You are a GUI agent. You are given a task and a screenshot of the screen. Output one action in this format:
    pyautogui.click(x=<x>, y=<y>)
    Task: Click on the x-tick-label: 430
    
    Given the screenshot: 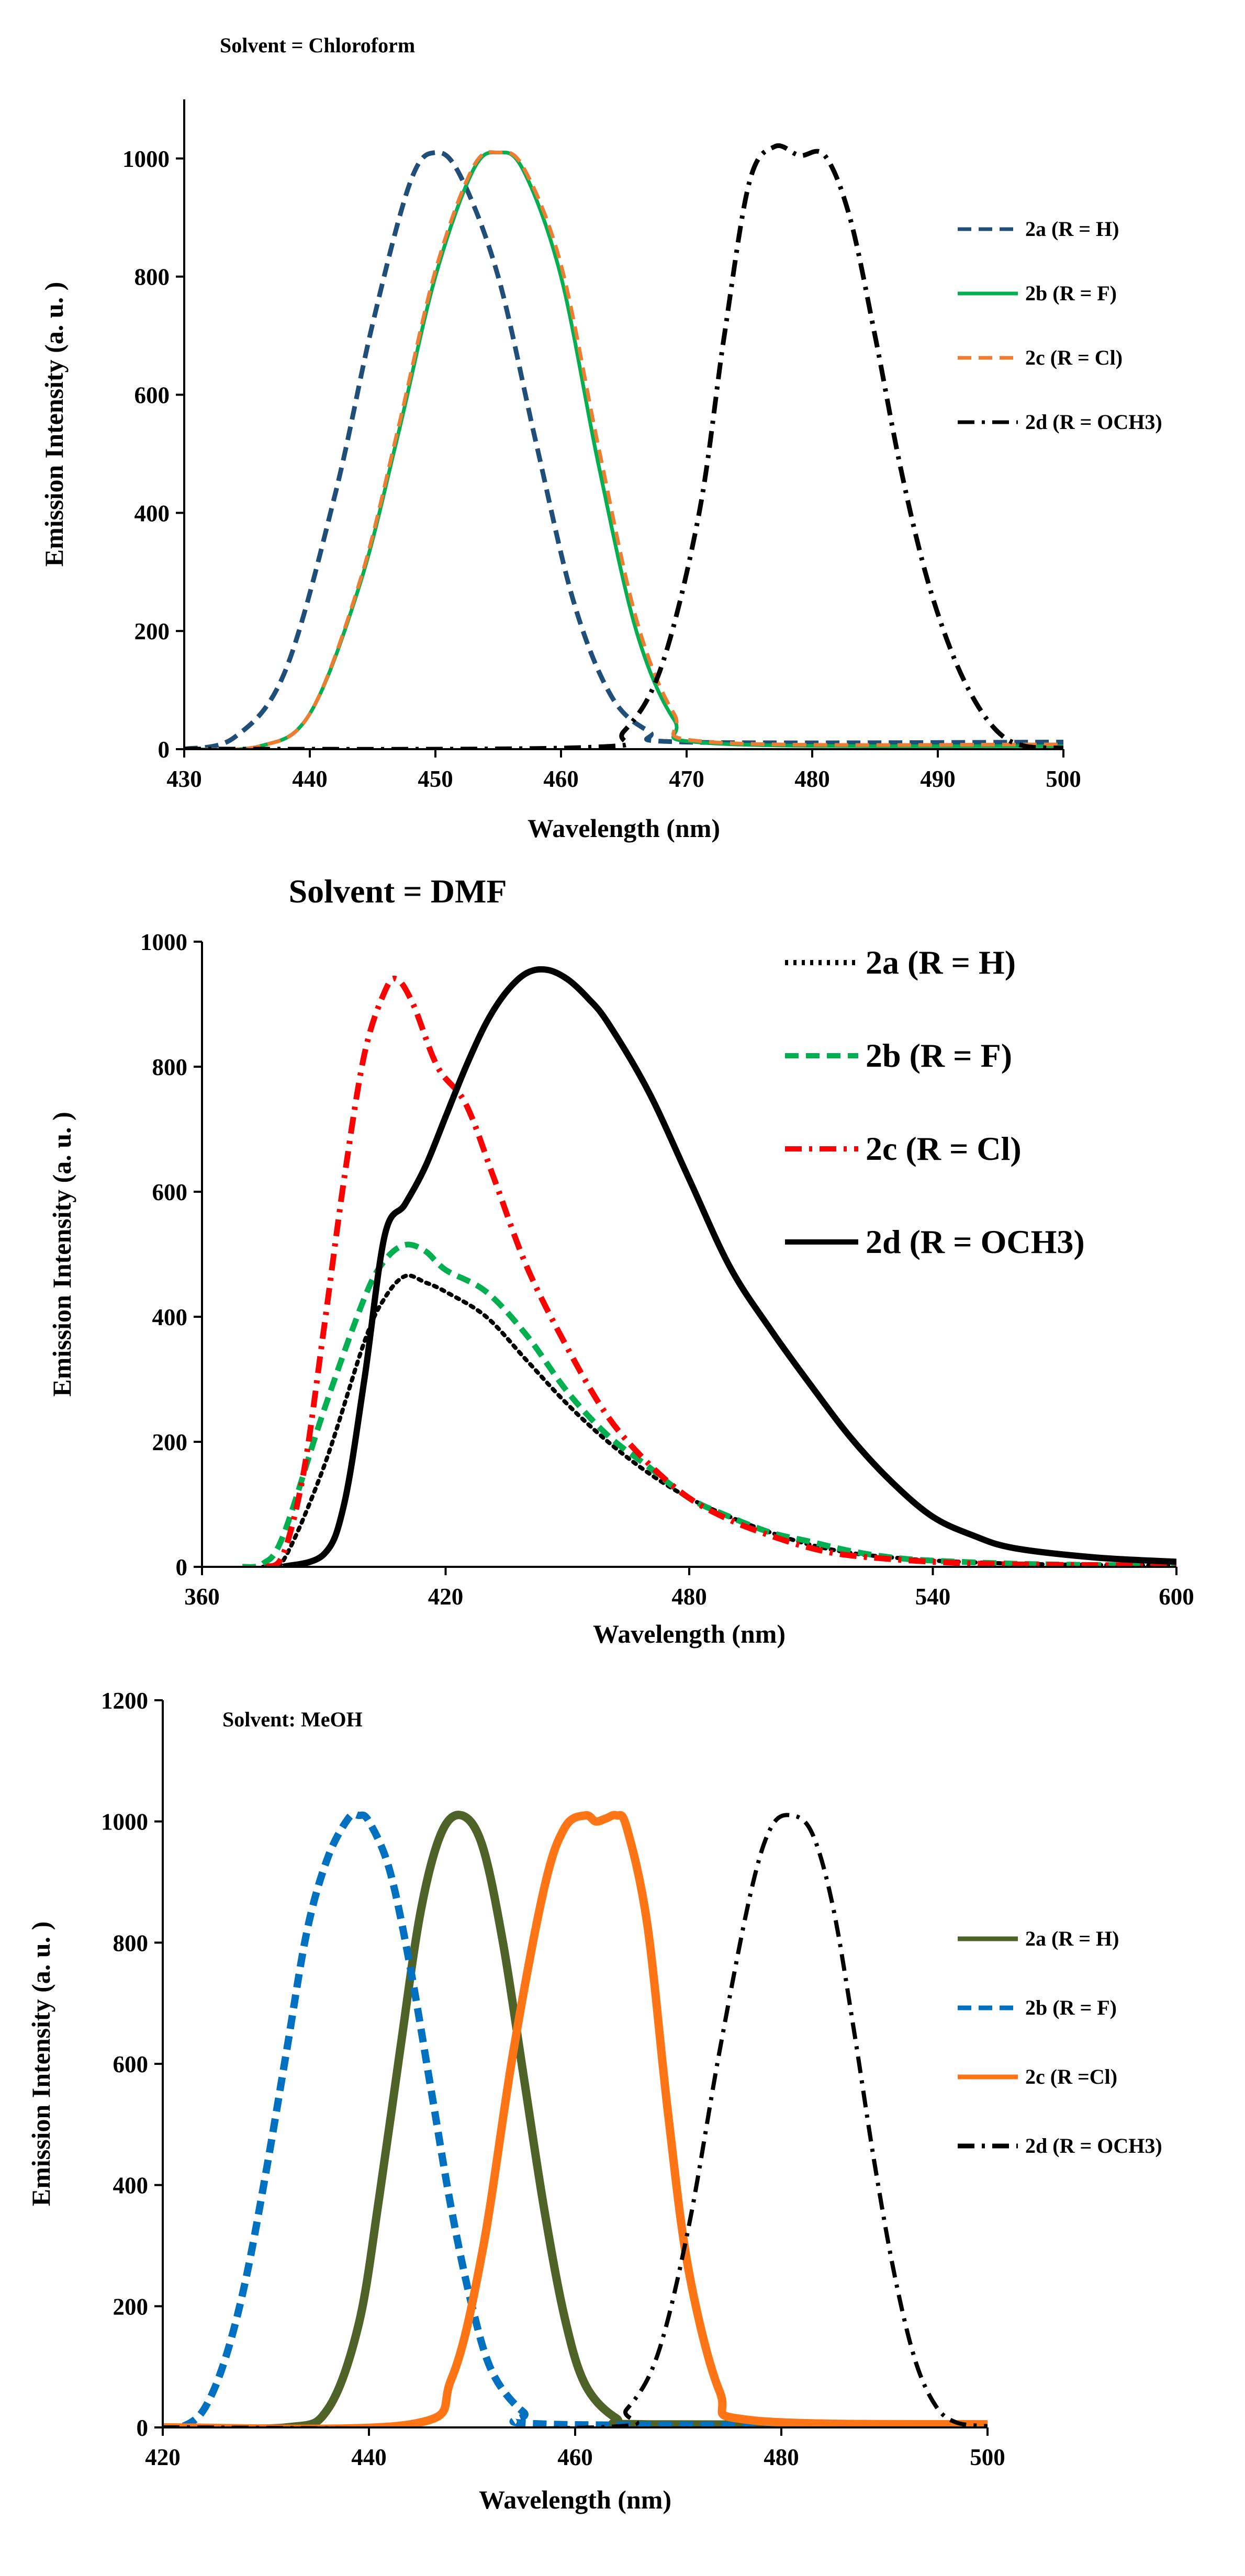 What is the action you would take?
    pyautogui.click(x=184, y=779)
    